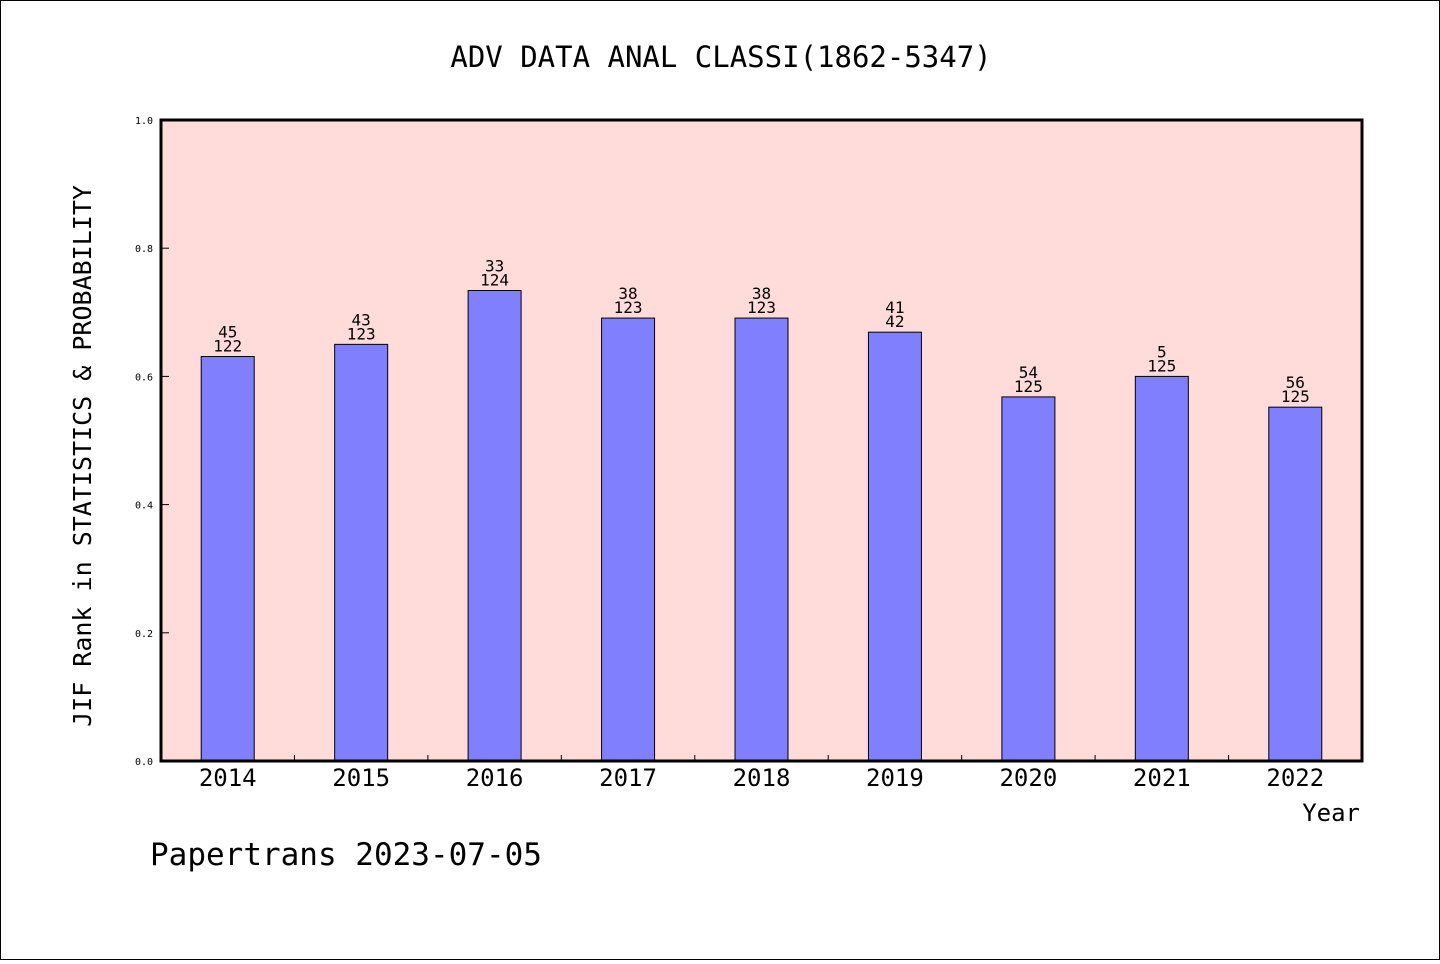 The width and height of the screenshot is (1440, 964). What do you see at coordinates (227, 332) in the screenshot?
I see `data-label-rank-2014: 45` at bounding box center [227, 332].